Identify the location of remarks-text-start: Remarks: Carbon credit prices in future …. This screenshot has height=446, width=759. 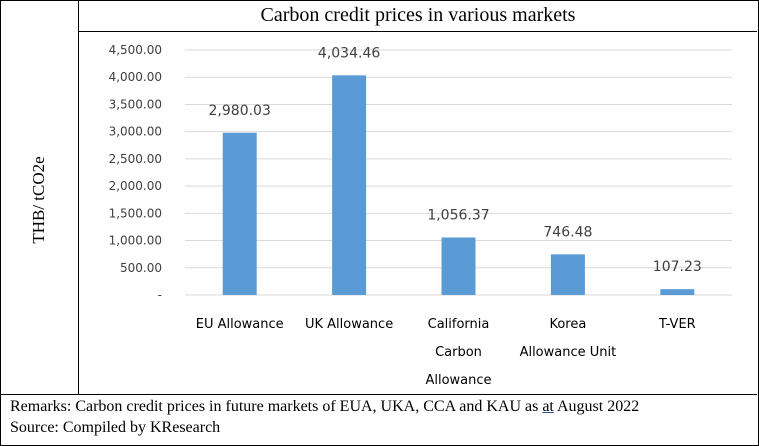
(276, 406).